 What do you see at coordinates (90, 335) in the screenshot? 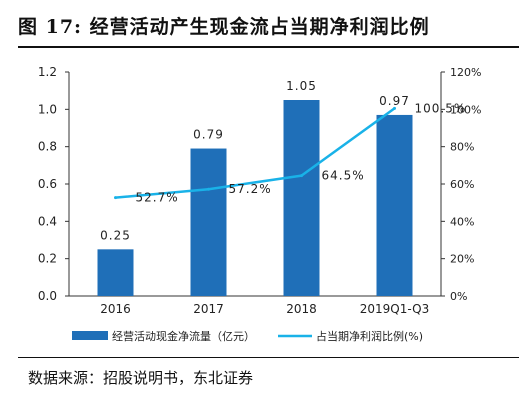
I see `legend-bar-swatch` at bounding box center [90, 335].